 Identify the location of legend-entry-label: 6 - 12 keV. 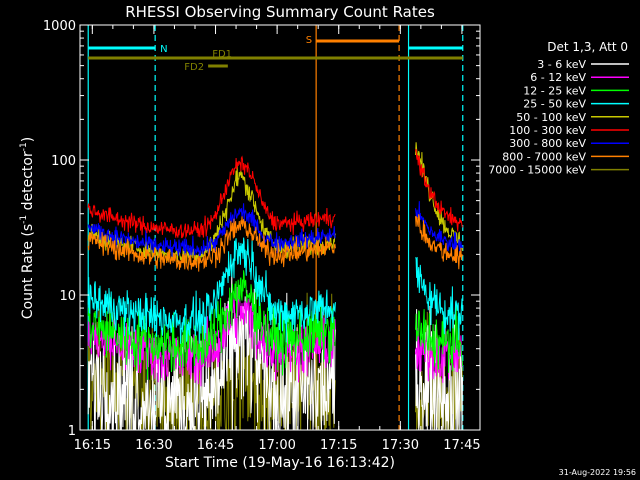
(558, 77).